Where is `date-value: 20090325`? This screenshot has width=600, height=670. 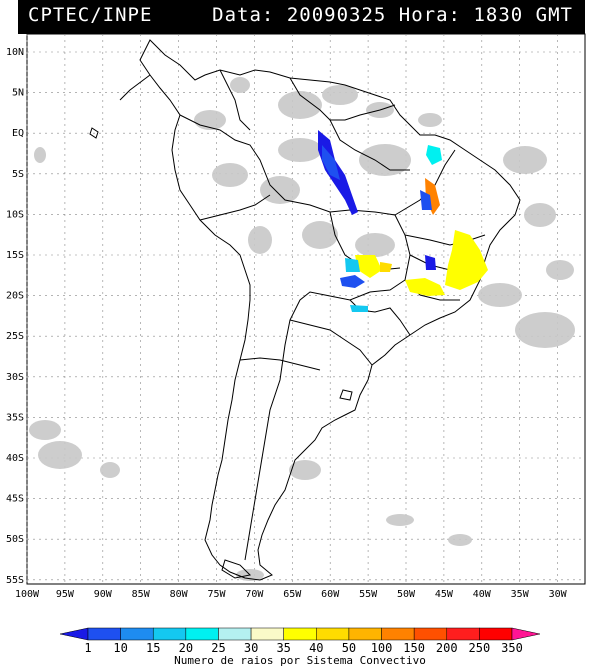 date-value: 20090325 is located at coordinates (336, 15).